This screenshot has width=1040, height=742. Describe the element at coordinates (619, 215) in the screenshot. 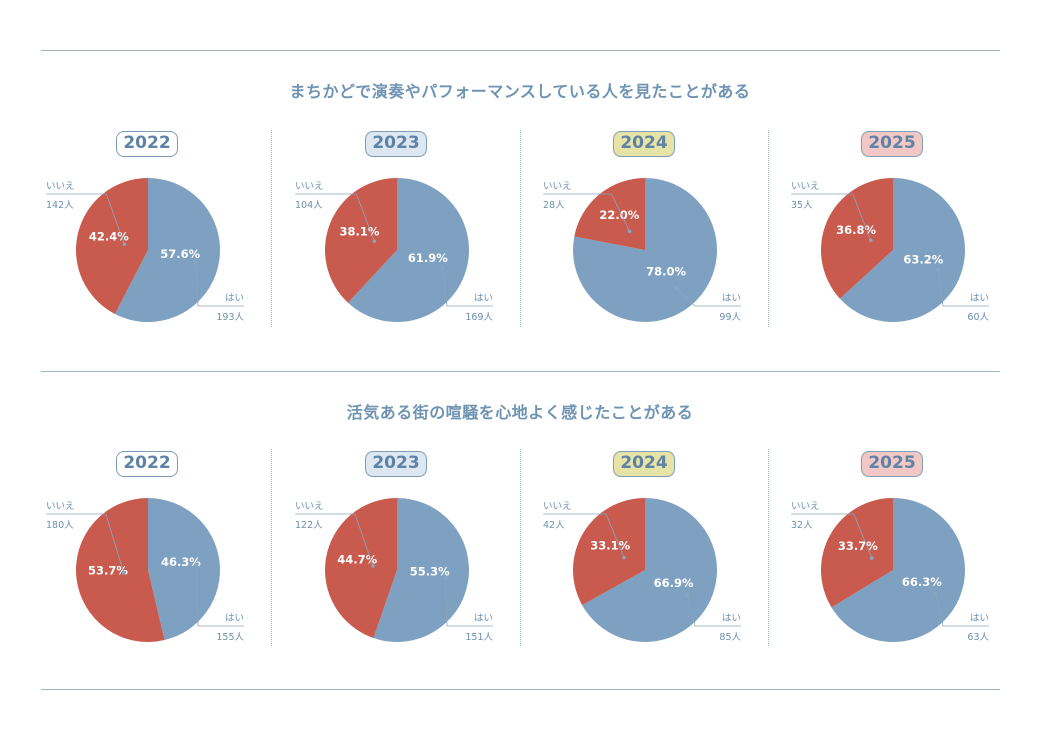

I see `pie-percent-no: 22.0%` at that location.